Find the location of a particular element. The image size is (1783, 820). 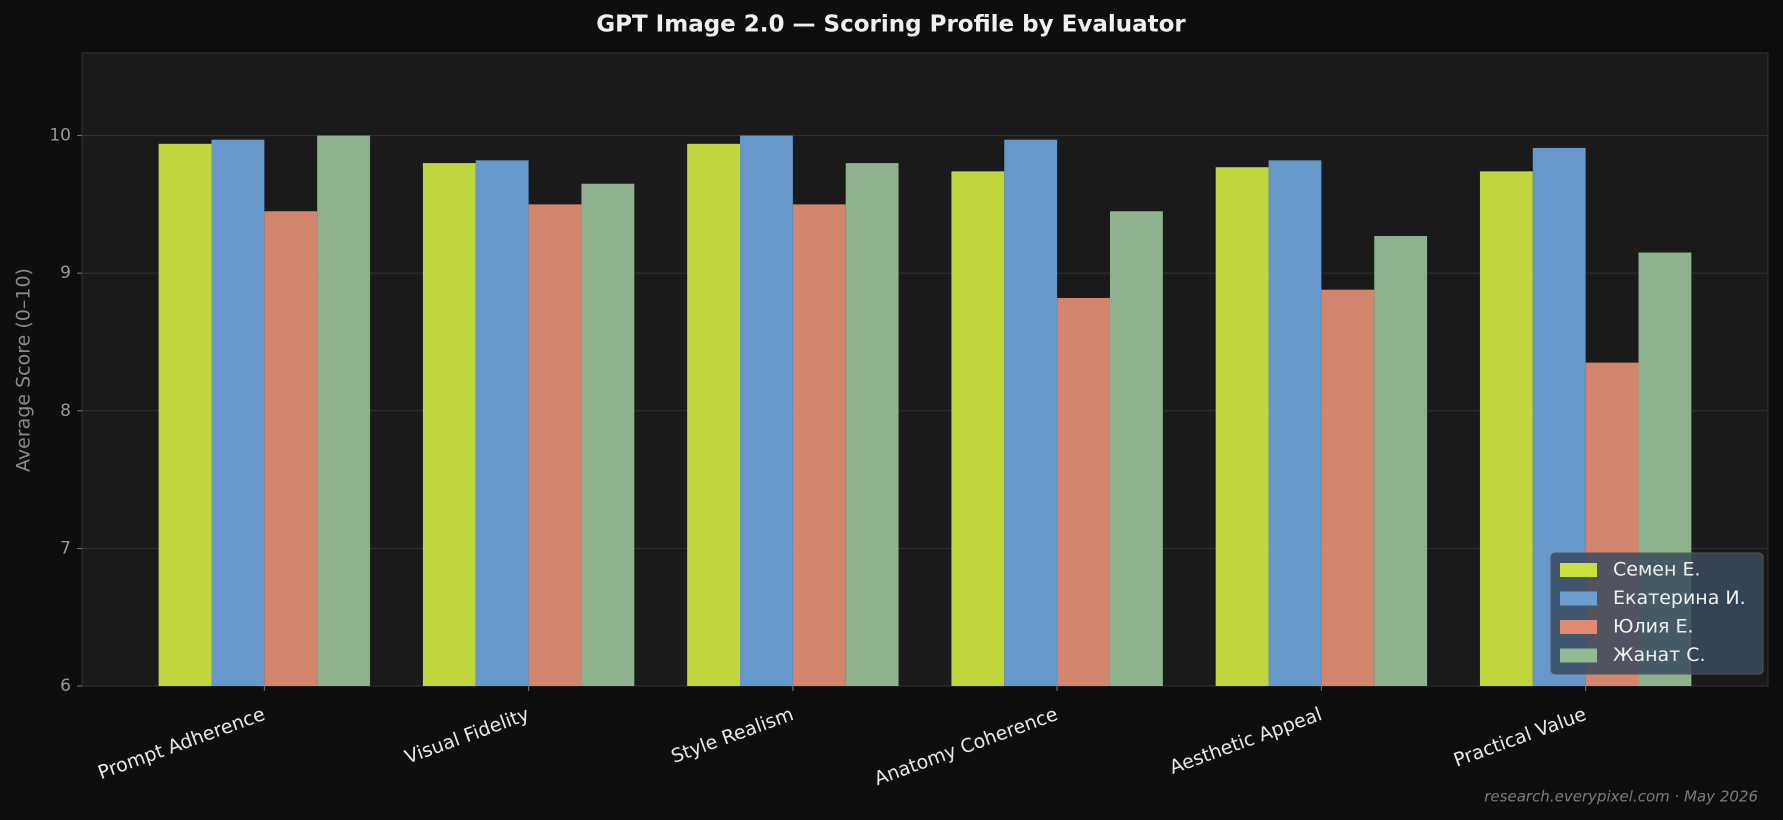

y-tick-label: 10 is located at coordinates (60, 136).